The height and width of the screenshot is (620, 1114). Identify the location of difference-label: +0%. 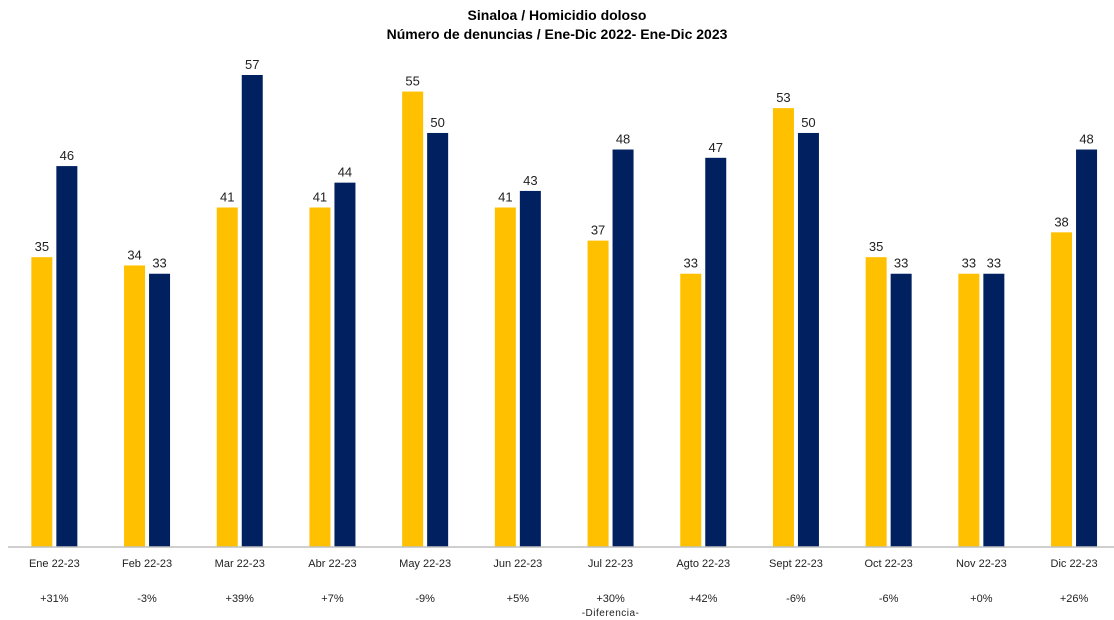
(981, 599).